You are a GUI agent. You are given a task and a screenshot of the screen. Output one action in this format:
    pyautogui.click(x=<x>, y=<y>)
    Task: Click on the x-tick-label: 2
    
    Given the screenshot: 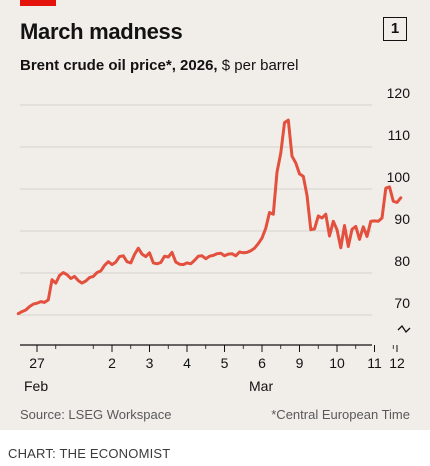 What is the action you would take?
    pyautogui.click(x=112, y=363)
    